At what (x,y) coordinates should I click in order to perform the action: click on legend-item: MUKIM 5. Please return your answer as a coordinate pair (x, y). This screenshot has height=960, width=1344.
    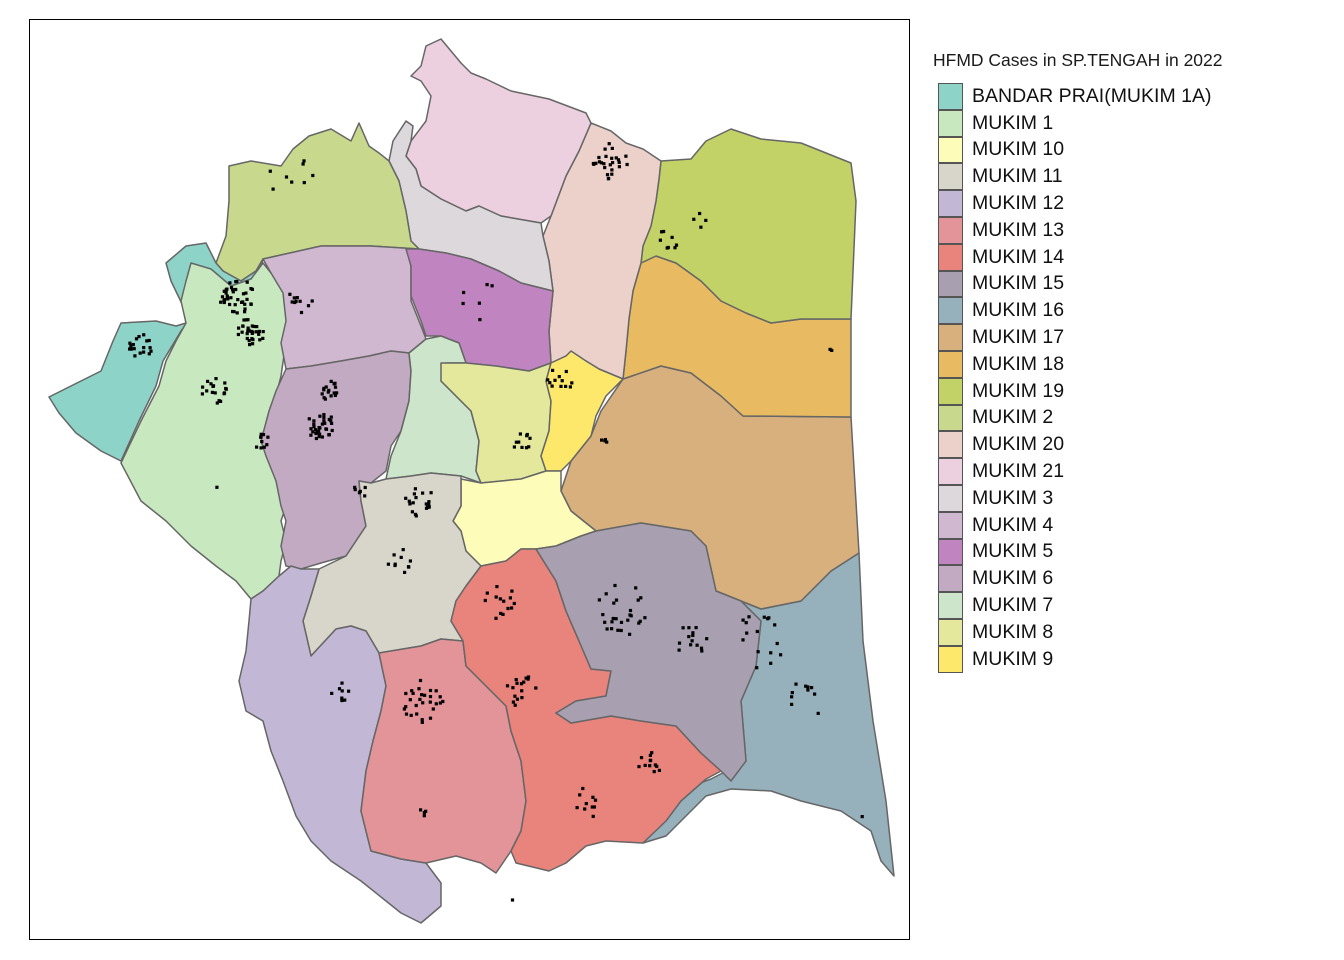
    Looking at the image, I should click on (1078, 552).